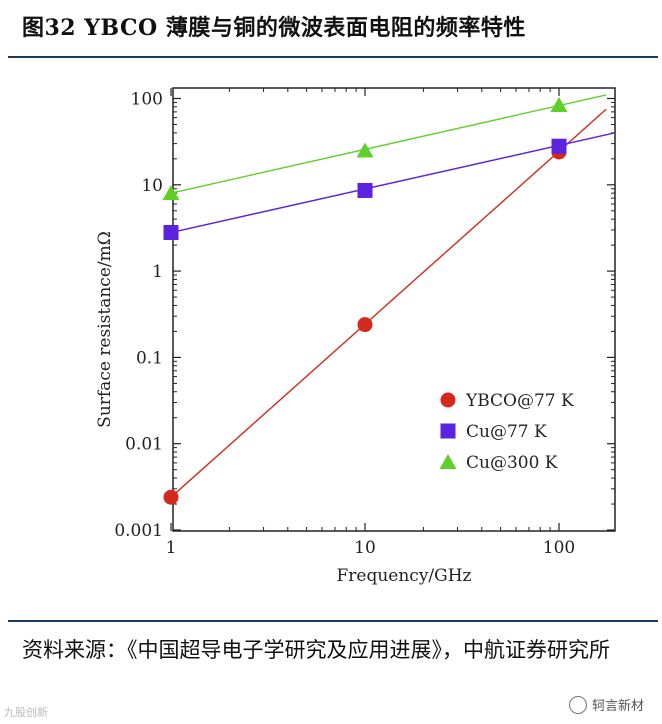 This screenshot has width=662, height=724. What do you see at coordinates (333, 621) in the screenshot?
I see `bottom-divider` at bounding box center [333, 621].